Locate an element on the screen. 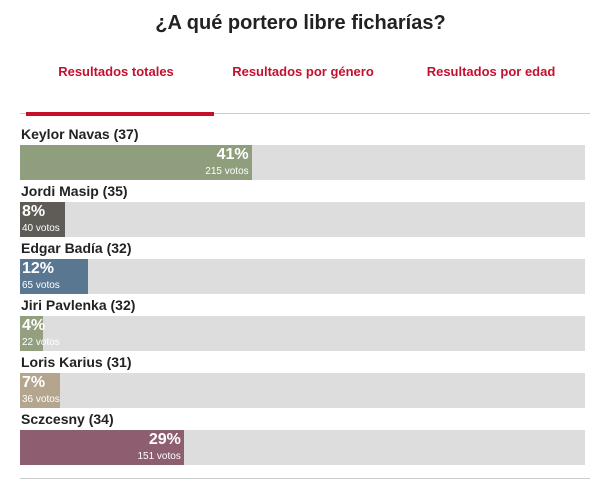 The image size is (601, 487). tab: Resultados totales is located at coordinates (116, 71).